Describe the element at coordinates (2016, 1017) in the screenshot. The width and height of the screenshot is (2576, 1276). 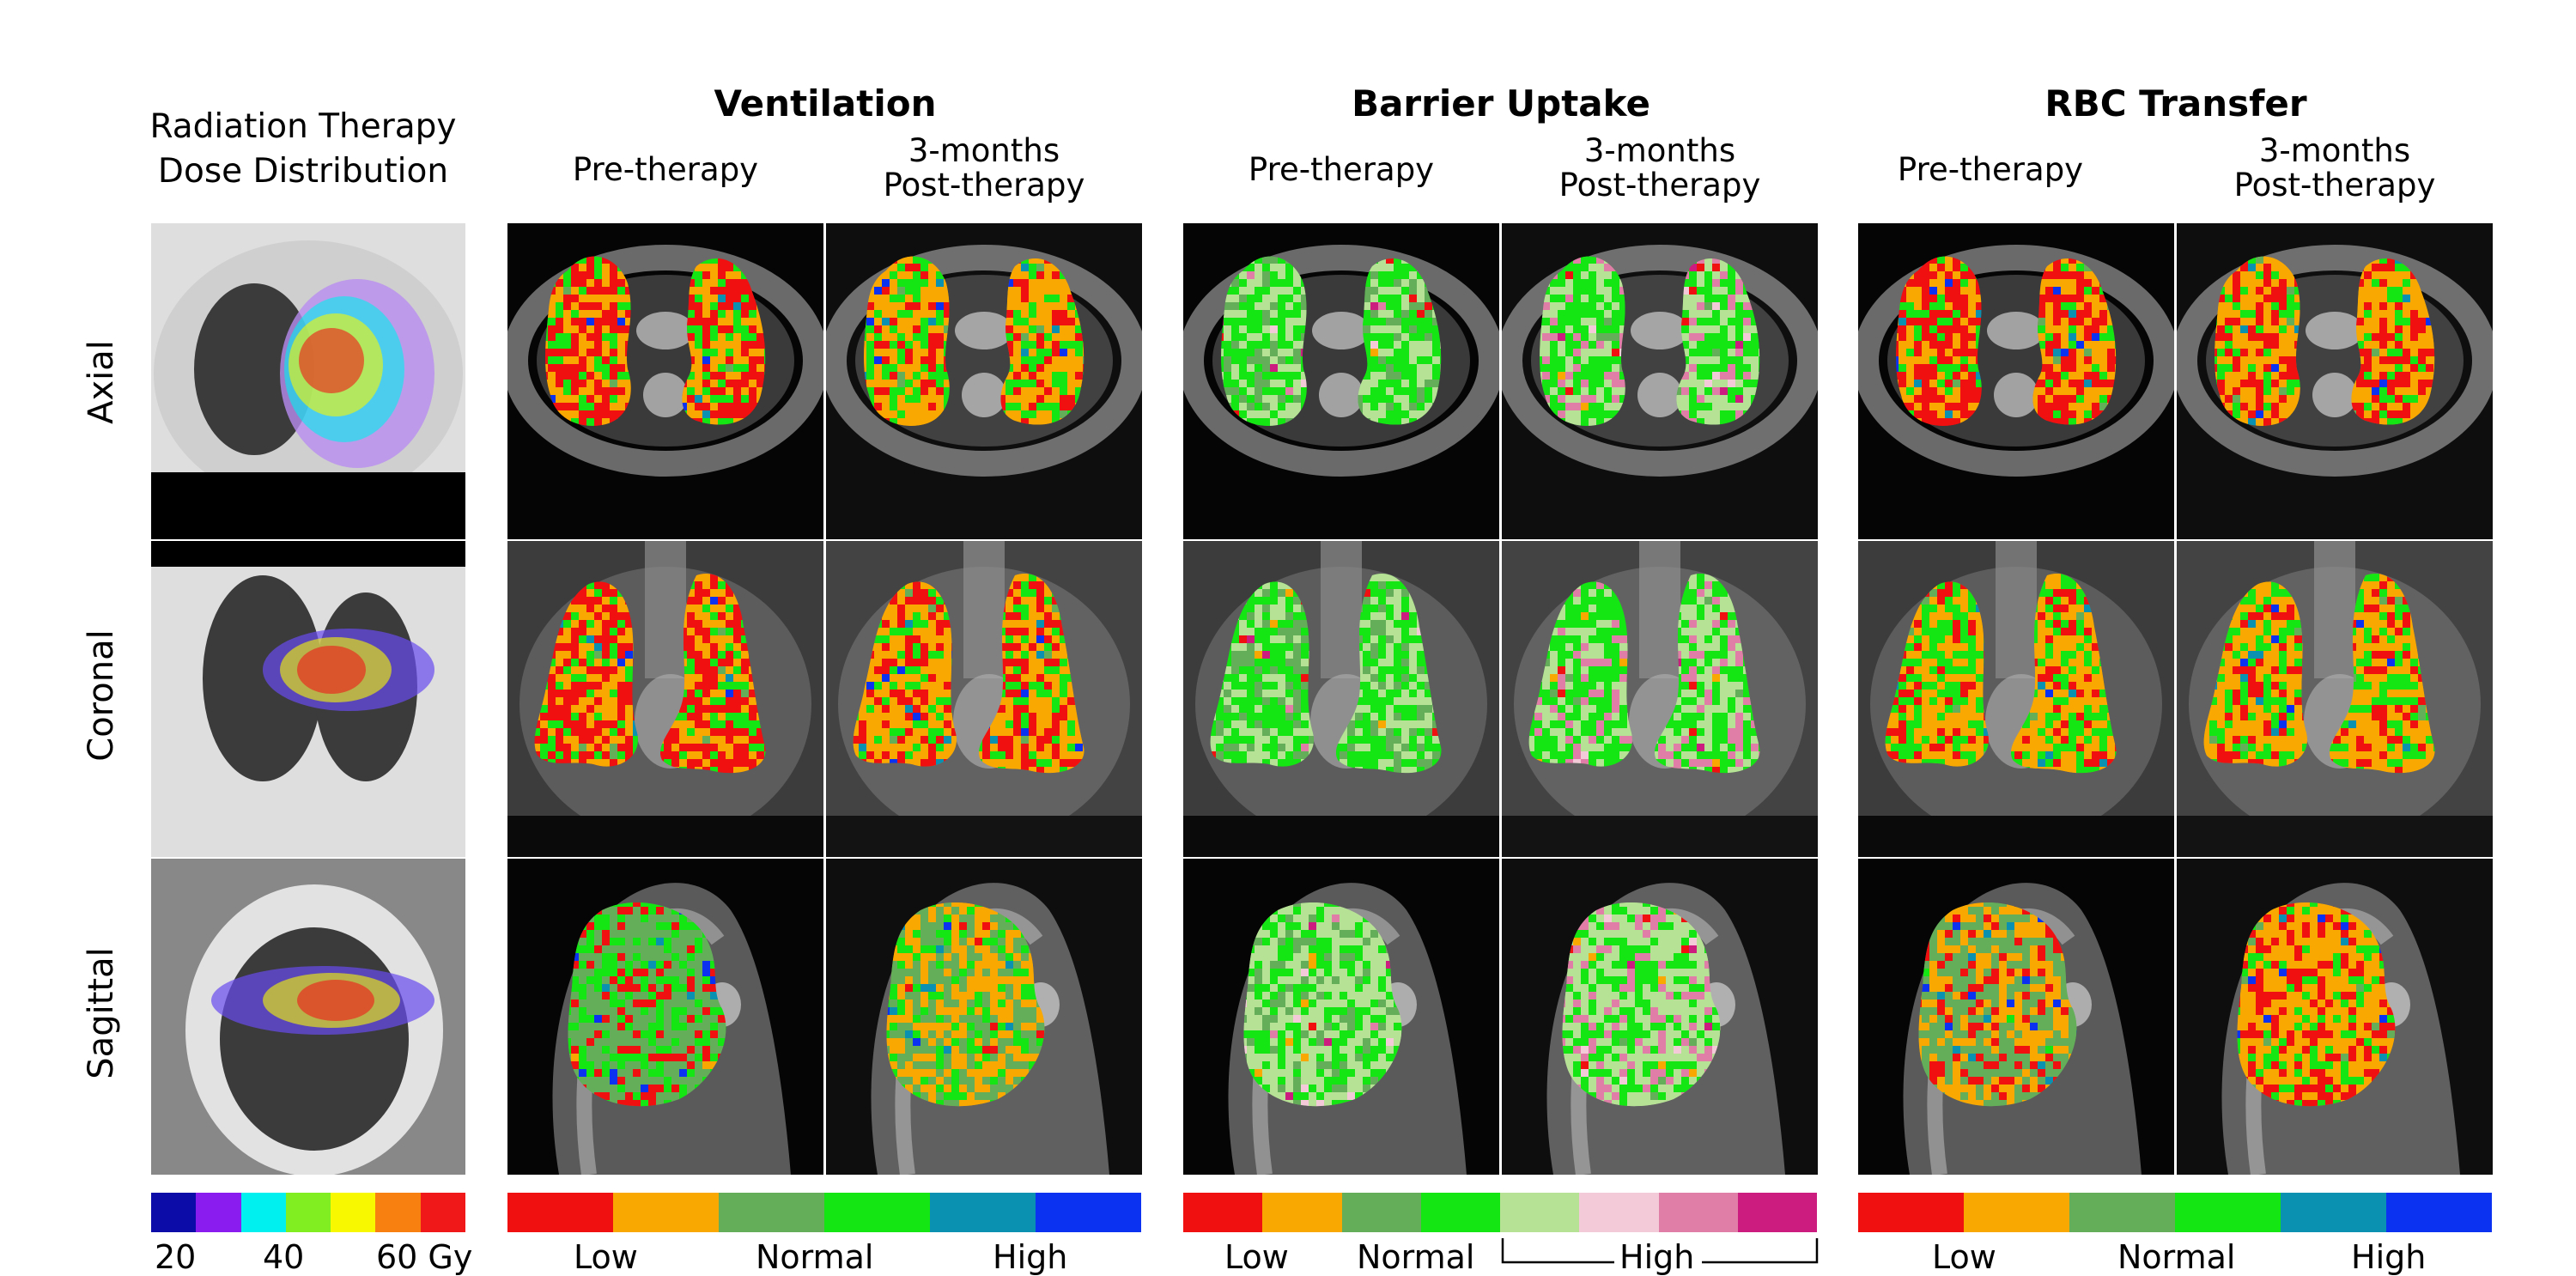
I see `panel-rbc-pre-sagittal` at that location.